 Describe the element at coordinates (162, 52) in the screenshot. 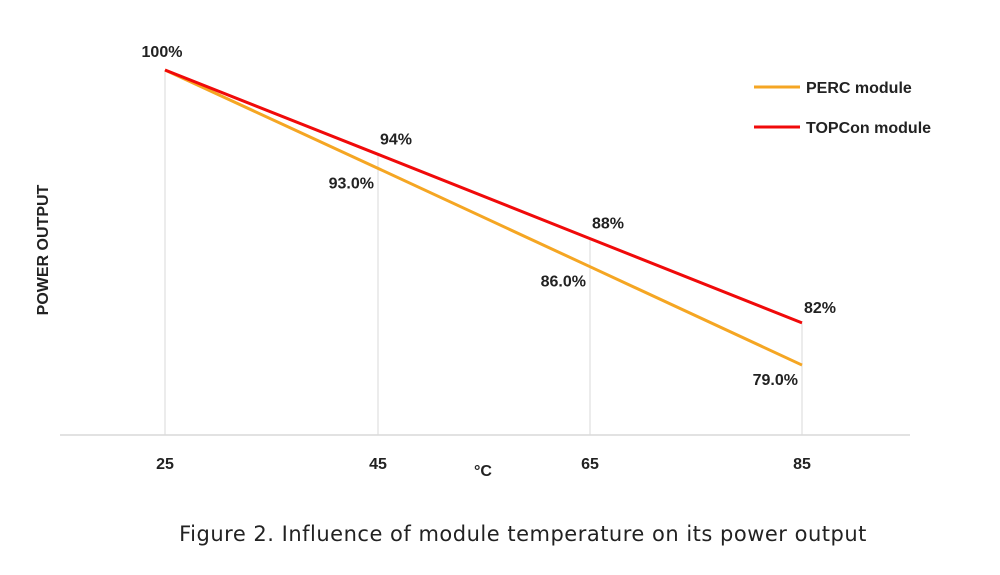

I see `data-label-topcon: 100%` at that location.